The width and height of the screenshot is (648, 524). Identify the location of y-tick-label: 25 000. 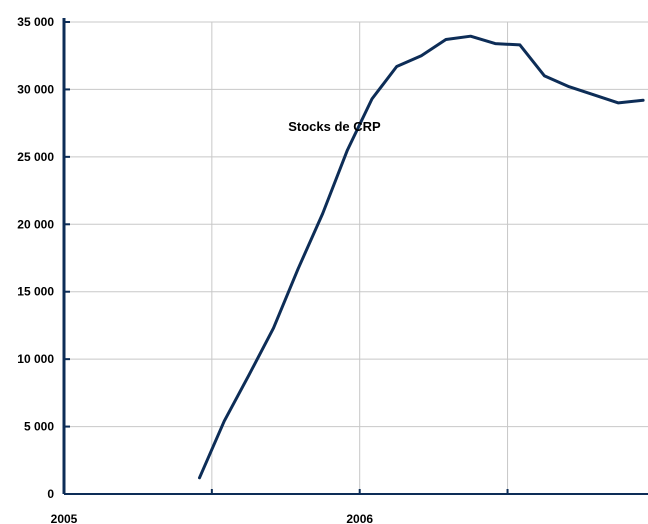
(35, 157).